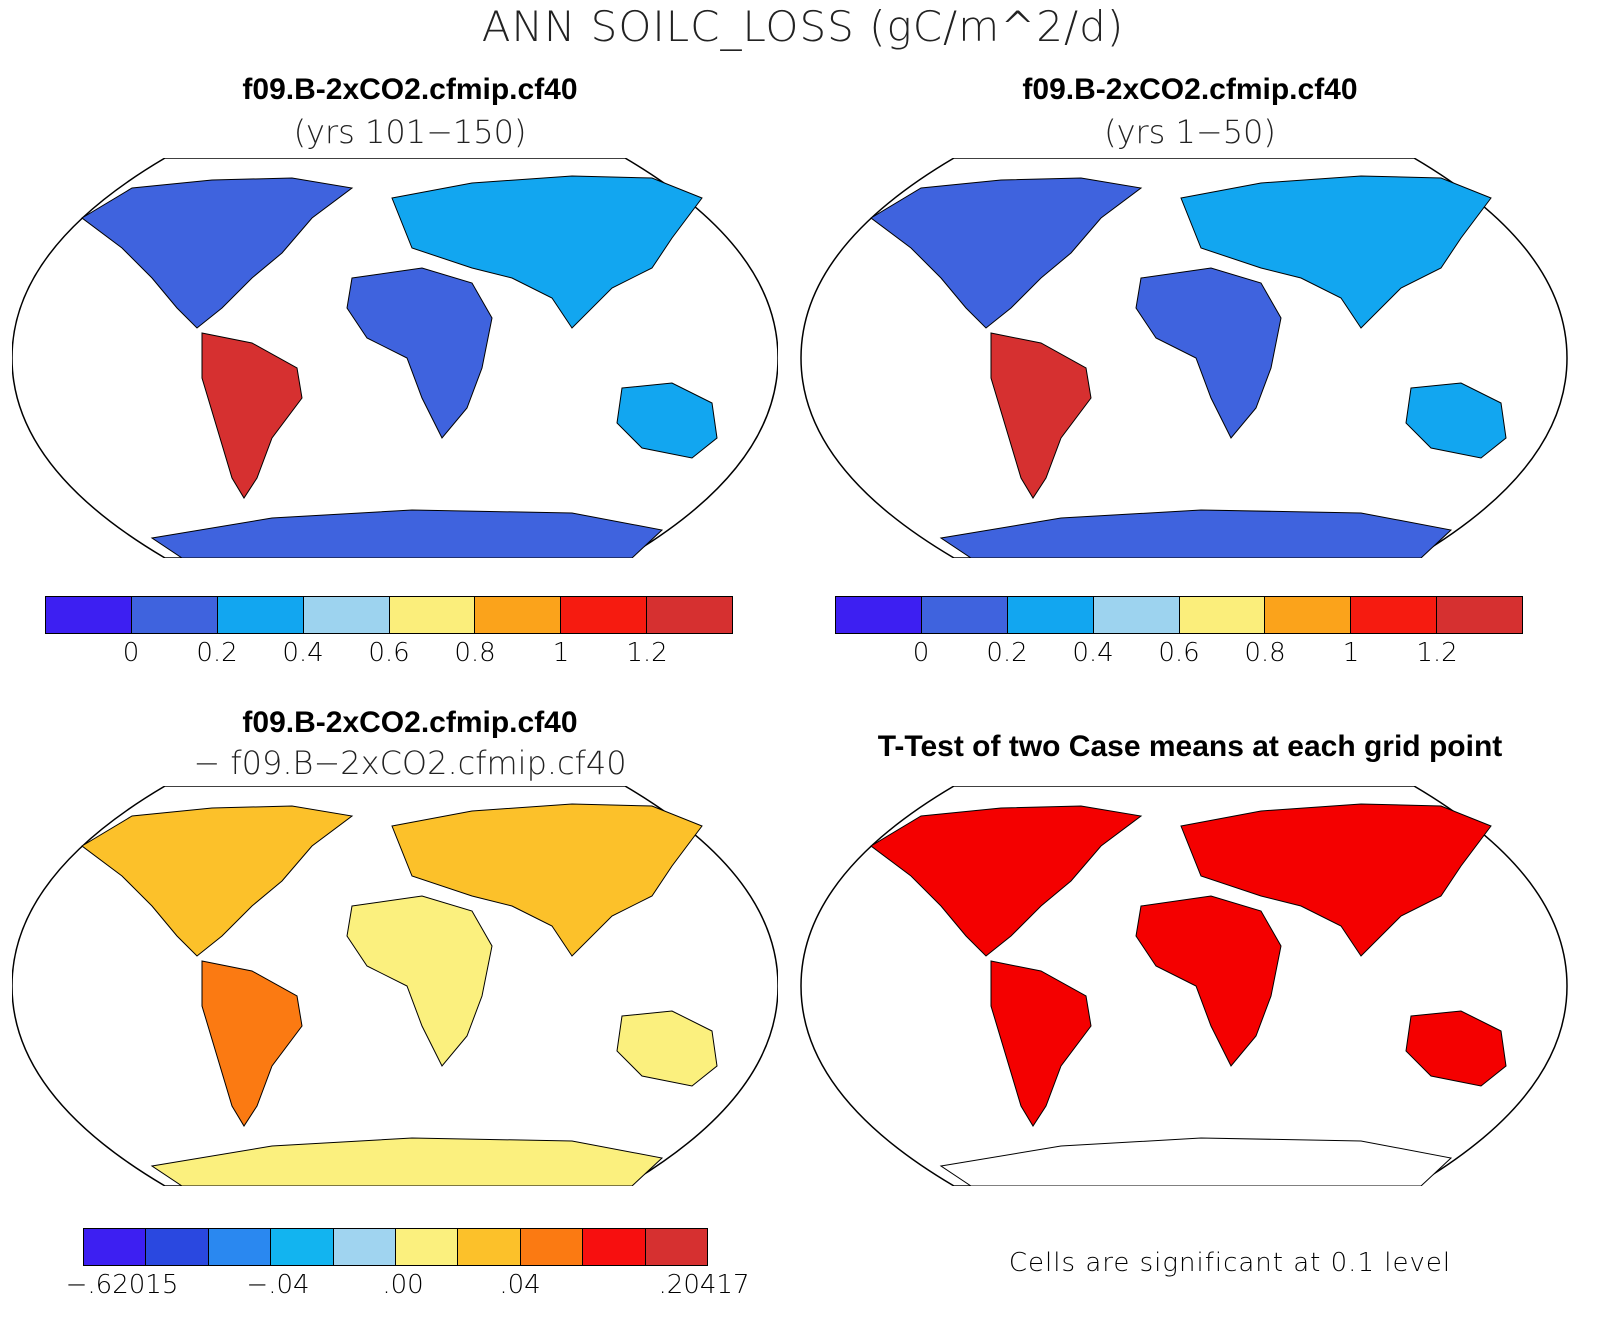 The image size is (1606, 1327). Describe the element at coordinates (389, 653) in the screenshot. I see `colorbar-tl-tick-label: 0.6` at that location.